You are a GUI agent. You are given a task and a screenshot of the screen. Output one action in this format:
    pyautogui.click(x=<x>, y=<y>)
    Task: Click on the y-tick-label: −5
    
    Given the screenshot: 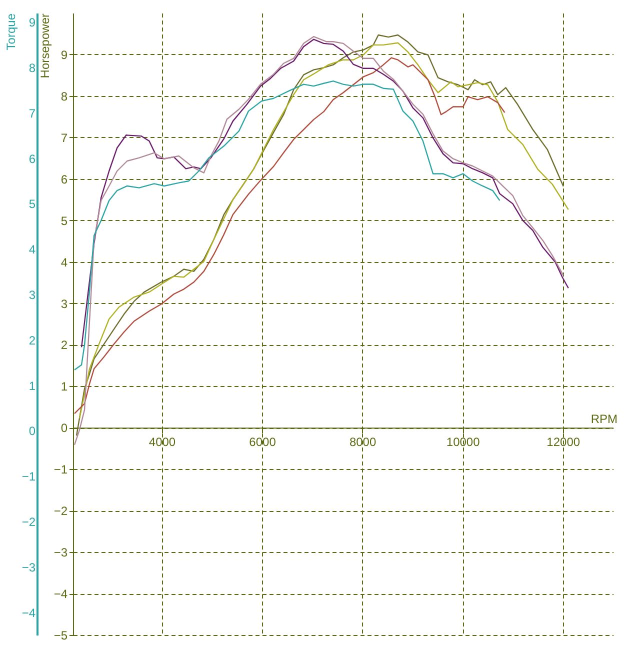 What is the action you would take?
    pyautogui.click(x=61, y=635)
    